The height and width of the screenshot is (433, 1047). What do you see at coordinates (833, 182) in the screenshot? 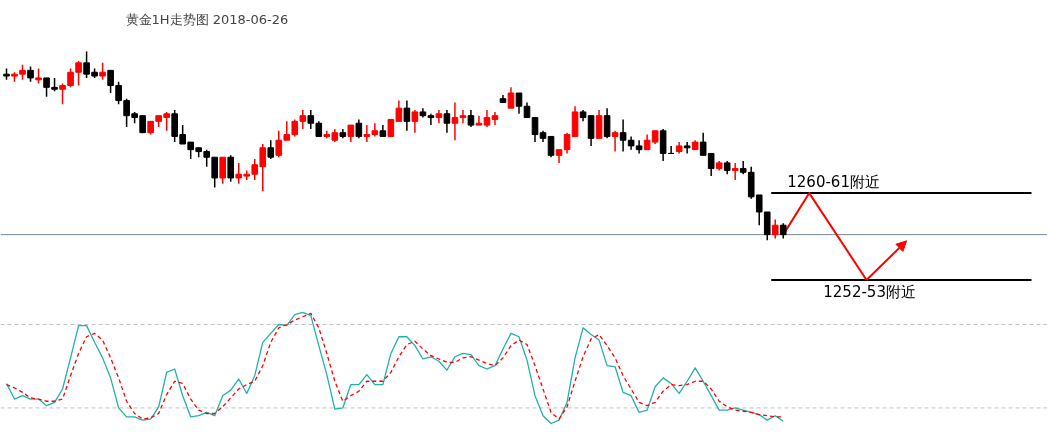
I see `ref-line-label: 1260-61附近` at bounding box center [833, 182].